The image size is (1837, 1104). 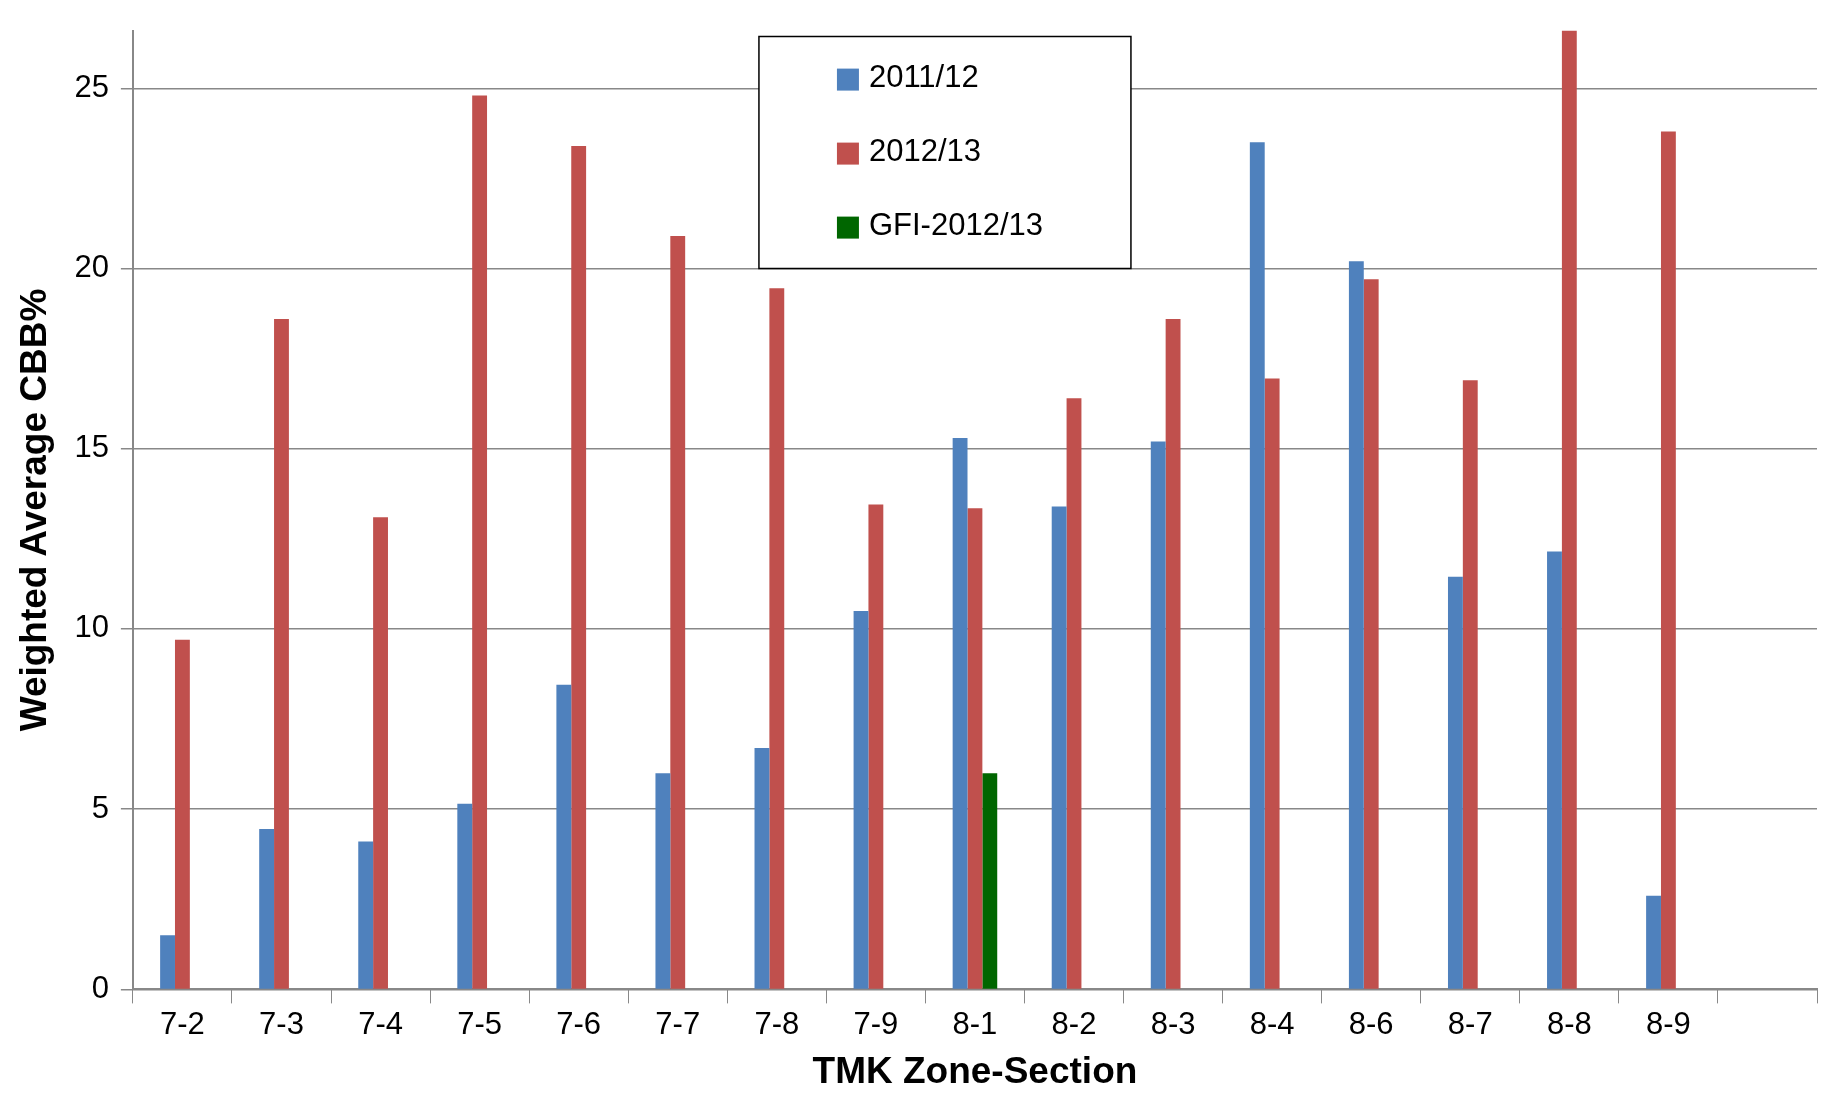 What do you see at coordinates (100, 987) in the screenshot?
I see `y-tick-label: 0` at bounding box center [100, 987].